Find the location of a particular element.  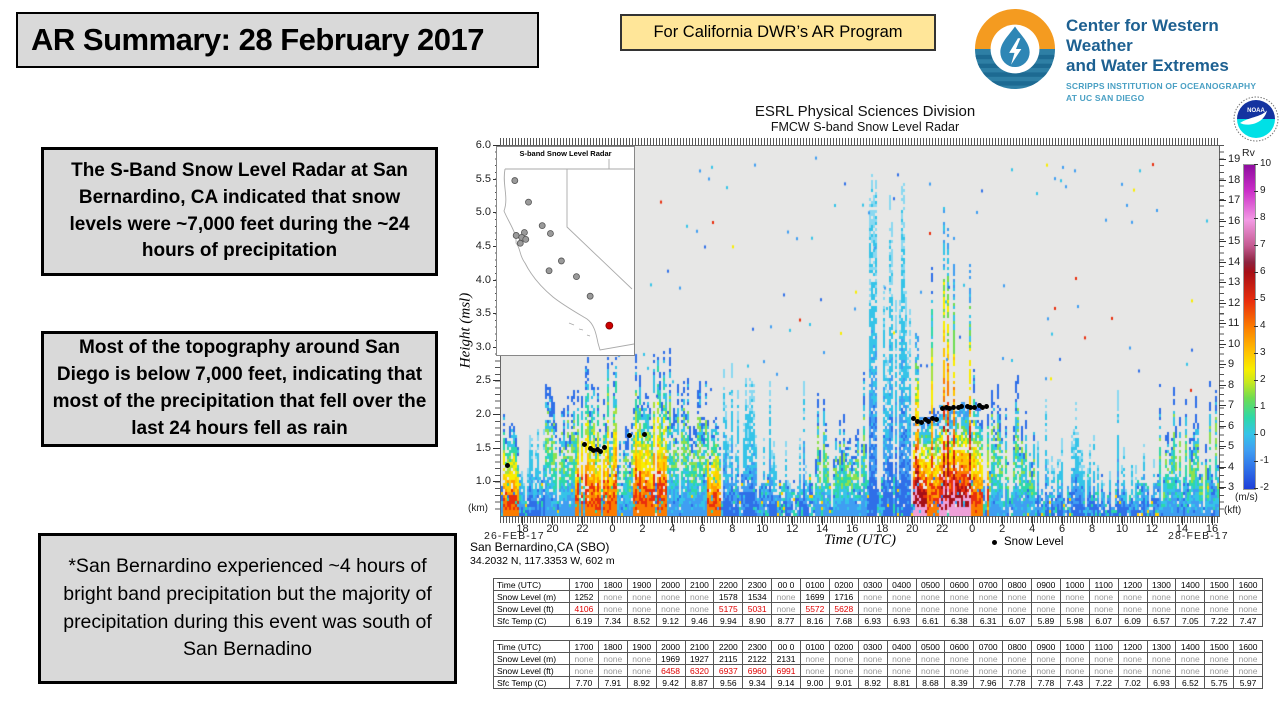

table-cell: 5628 is located at coordinates (843, 608).